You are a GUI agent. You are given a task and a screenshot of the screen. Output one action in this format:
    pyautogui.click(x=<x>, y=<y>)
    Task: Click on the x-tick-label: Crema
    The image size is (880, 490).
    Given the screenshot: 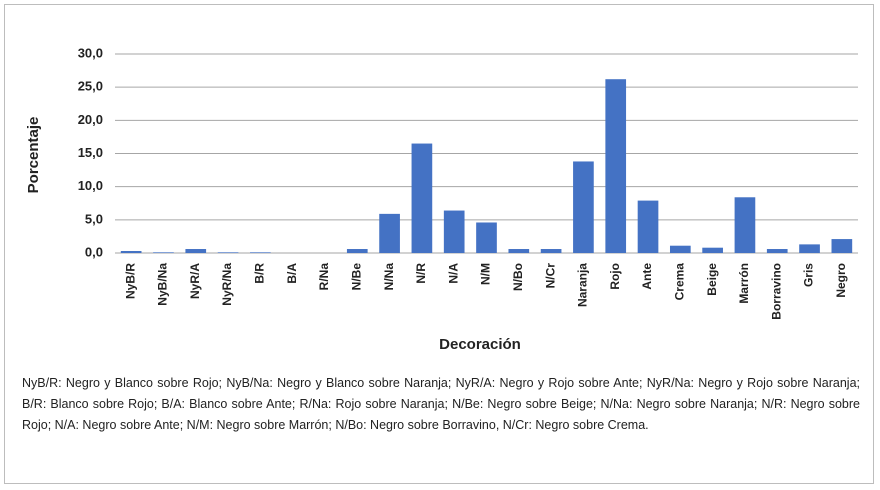 What is the action you would take?
    pyautogui.click(x=679, y=282)
    